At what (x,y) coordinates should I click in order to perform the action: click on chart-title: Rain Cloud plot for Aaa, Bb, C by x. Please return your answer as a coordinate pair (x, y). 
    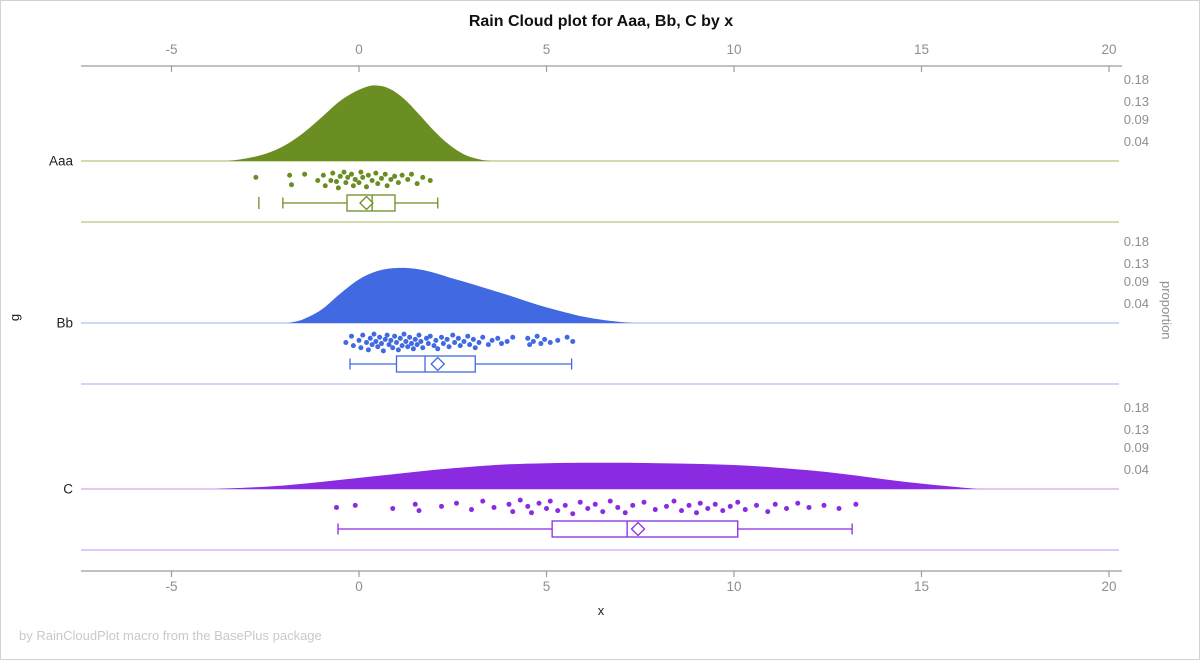
    Looking at the image, I should click on (601, 21).